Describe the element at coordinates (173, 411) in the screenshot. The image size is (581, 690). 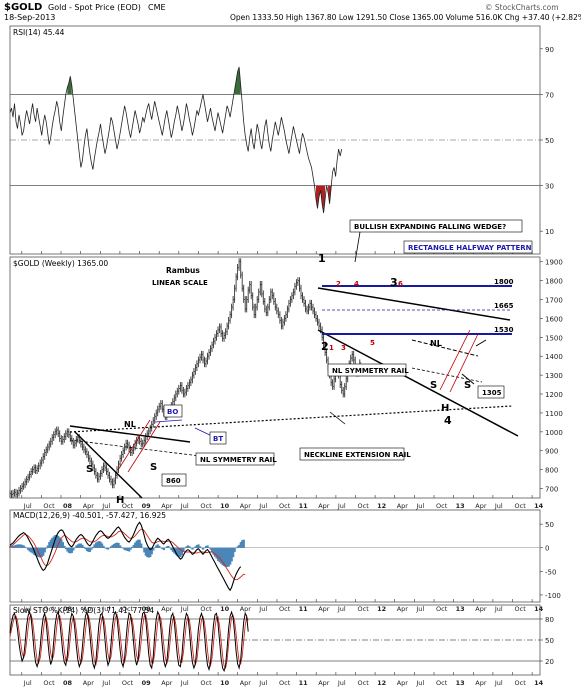
I see `bo-box` at that location.